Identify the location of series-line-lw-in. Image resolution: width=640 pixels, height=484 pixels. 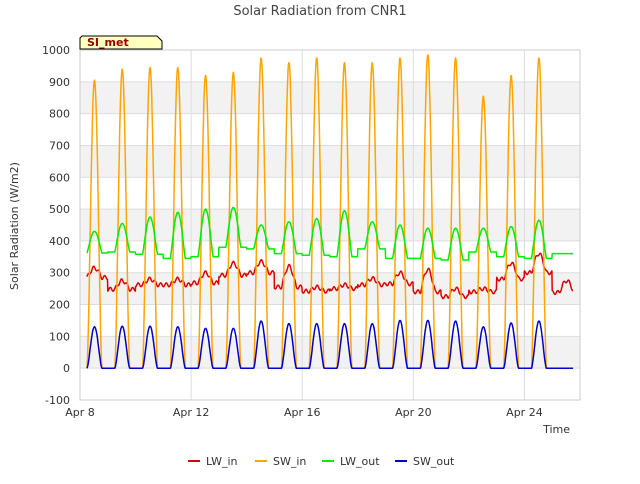
(330, 276).